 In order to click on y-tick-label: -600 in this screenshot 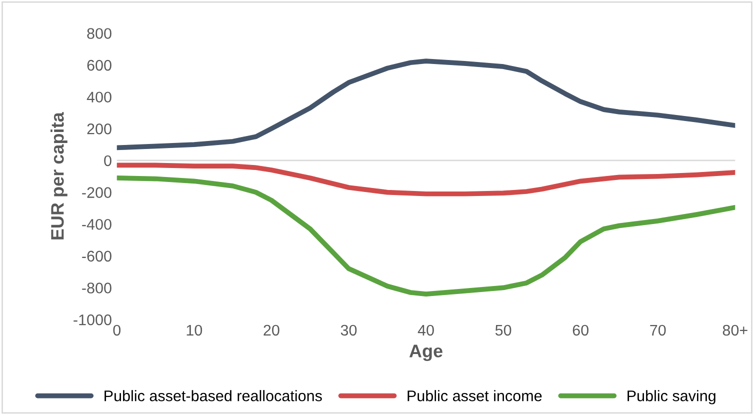, I will do `click(97, 256)`.